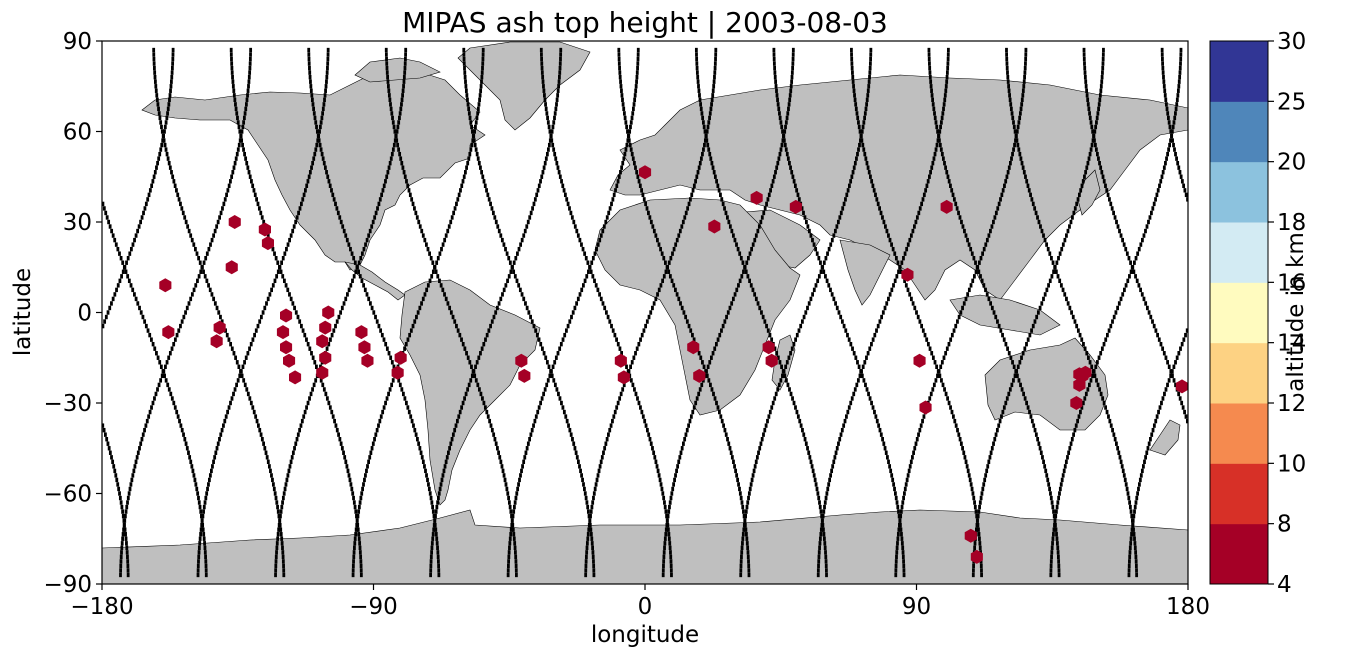  Describe the element at coordinates (916, 607) in the screenshot. I see `x-tick-label: 90` at that location.